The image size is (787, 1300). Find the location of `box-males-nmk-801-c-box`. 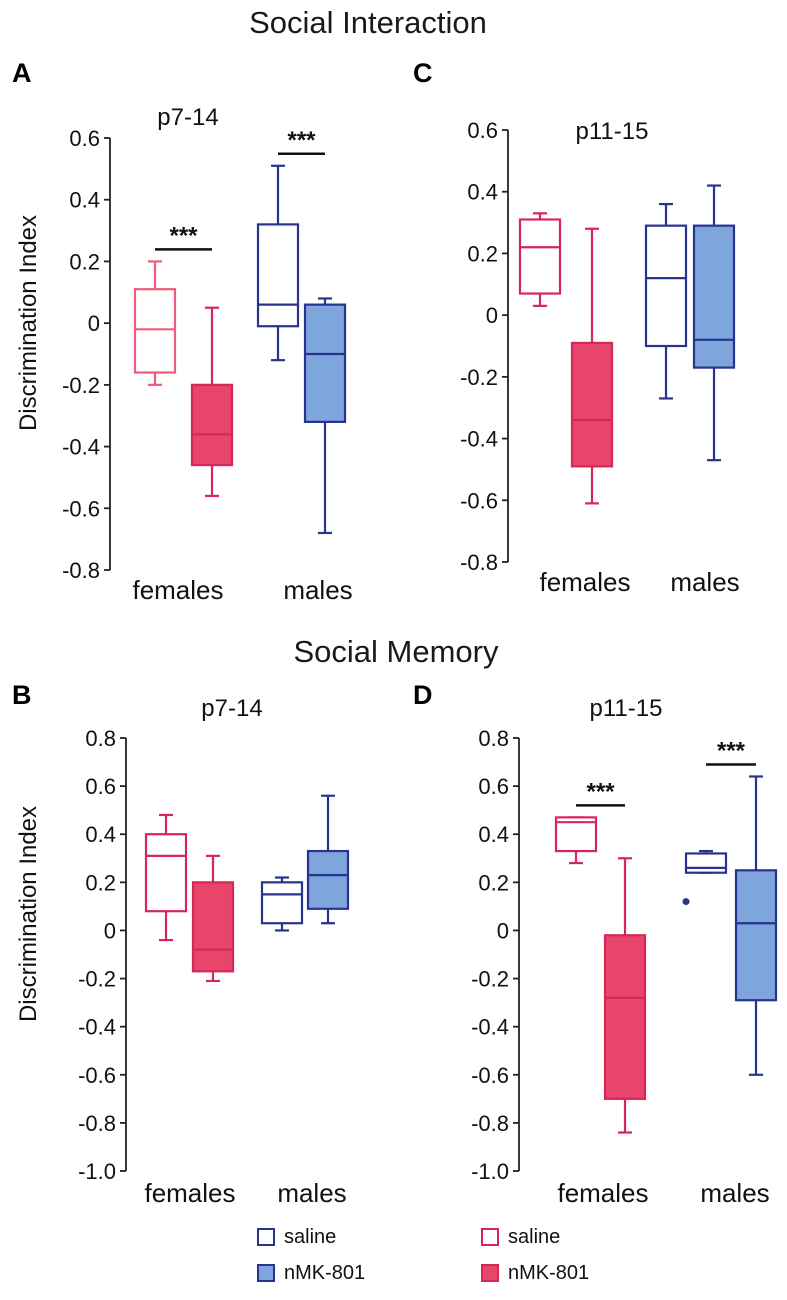

box-males-nmk-801-c-box is located at coordinates (714, 296).